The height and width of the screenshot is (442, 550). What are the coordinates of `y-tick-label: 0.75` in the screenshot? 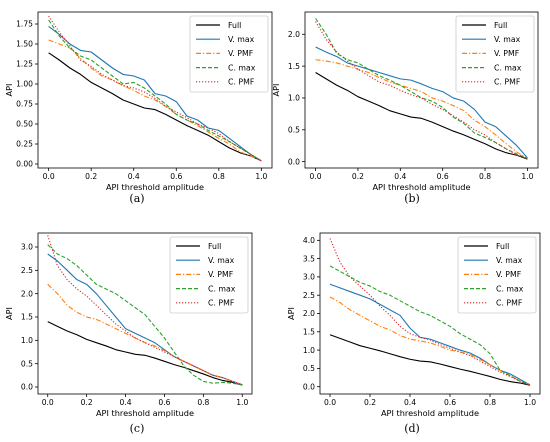 It's located at (24, 104).